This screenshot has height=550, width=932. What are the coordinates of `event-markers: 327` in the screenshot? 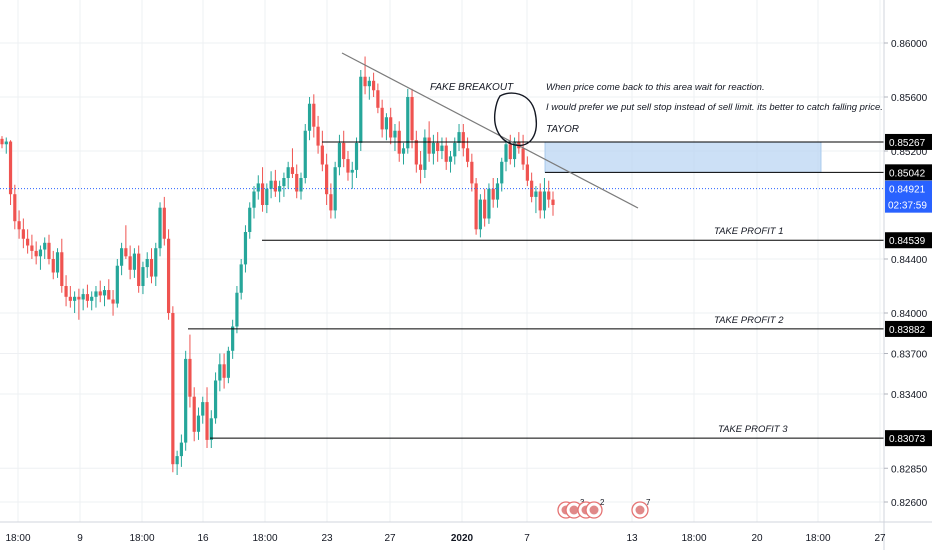 It's located at (604, 508).